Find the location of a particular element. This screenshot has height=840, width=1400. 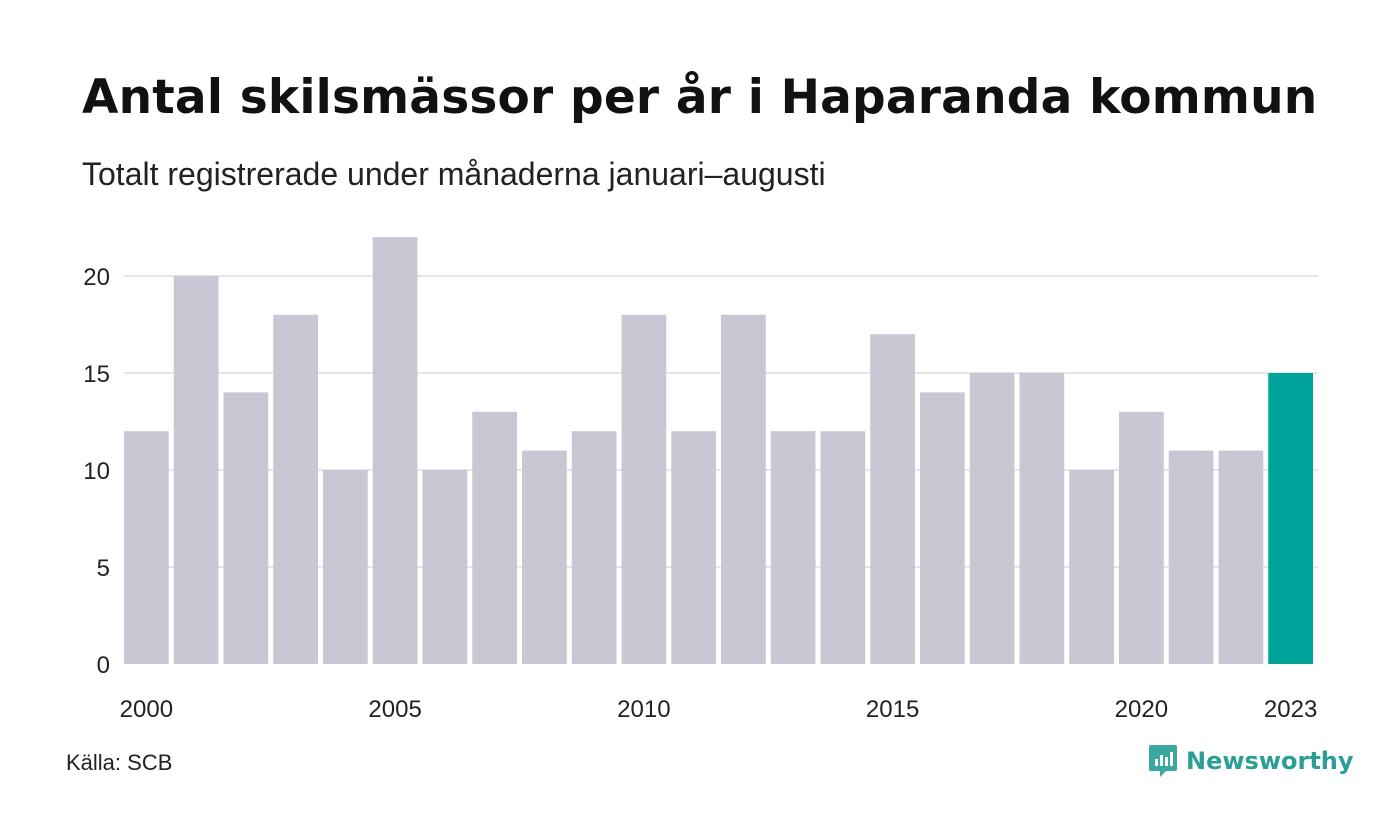

bar-2002 is located at coordinates (246, 528).